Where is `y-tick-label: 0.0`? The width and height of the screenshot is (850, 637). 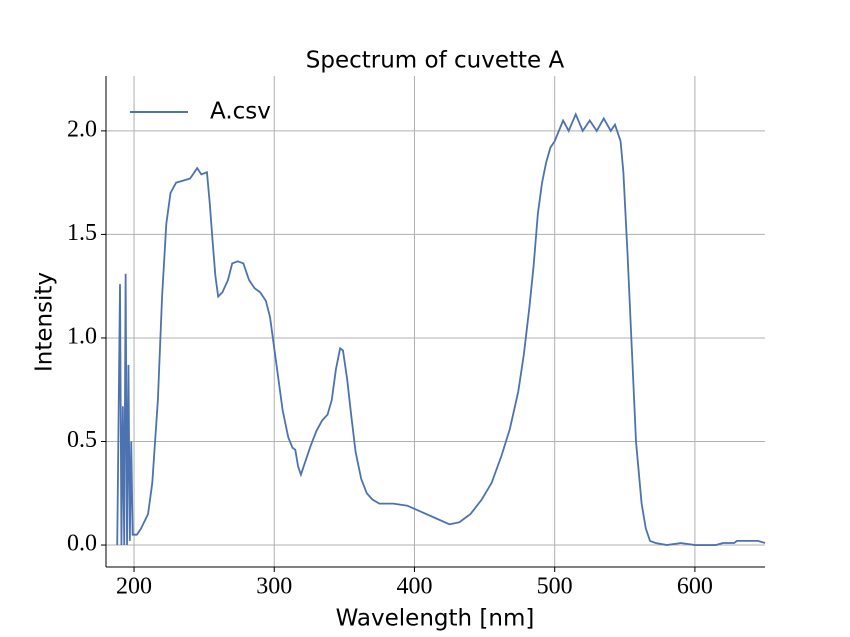
y-tick-label: 0.0 is located at coordinates (82, 544).